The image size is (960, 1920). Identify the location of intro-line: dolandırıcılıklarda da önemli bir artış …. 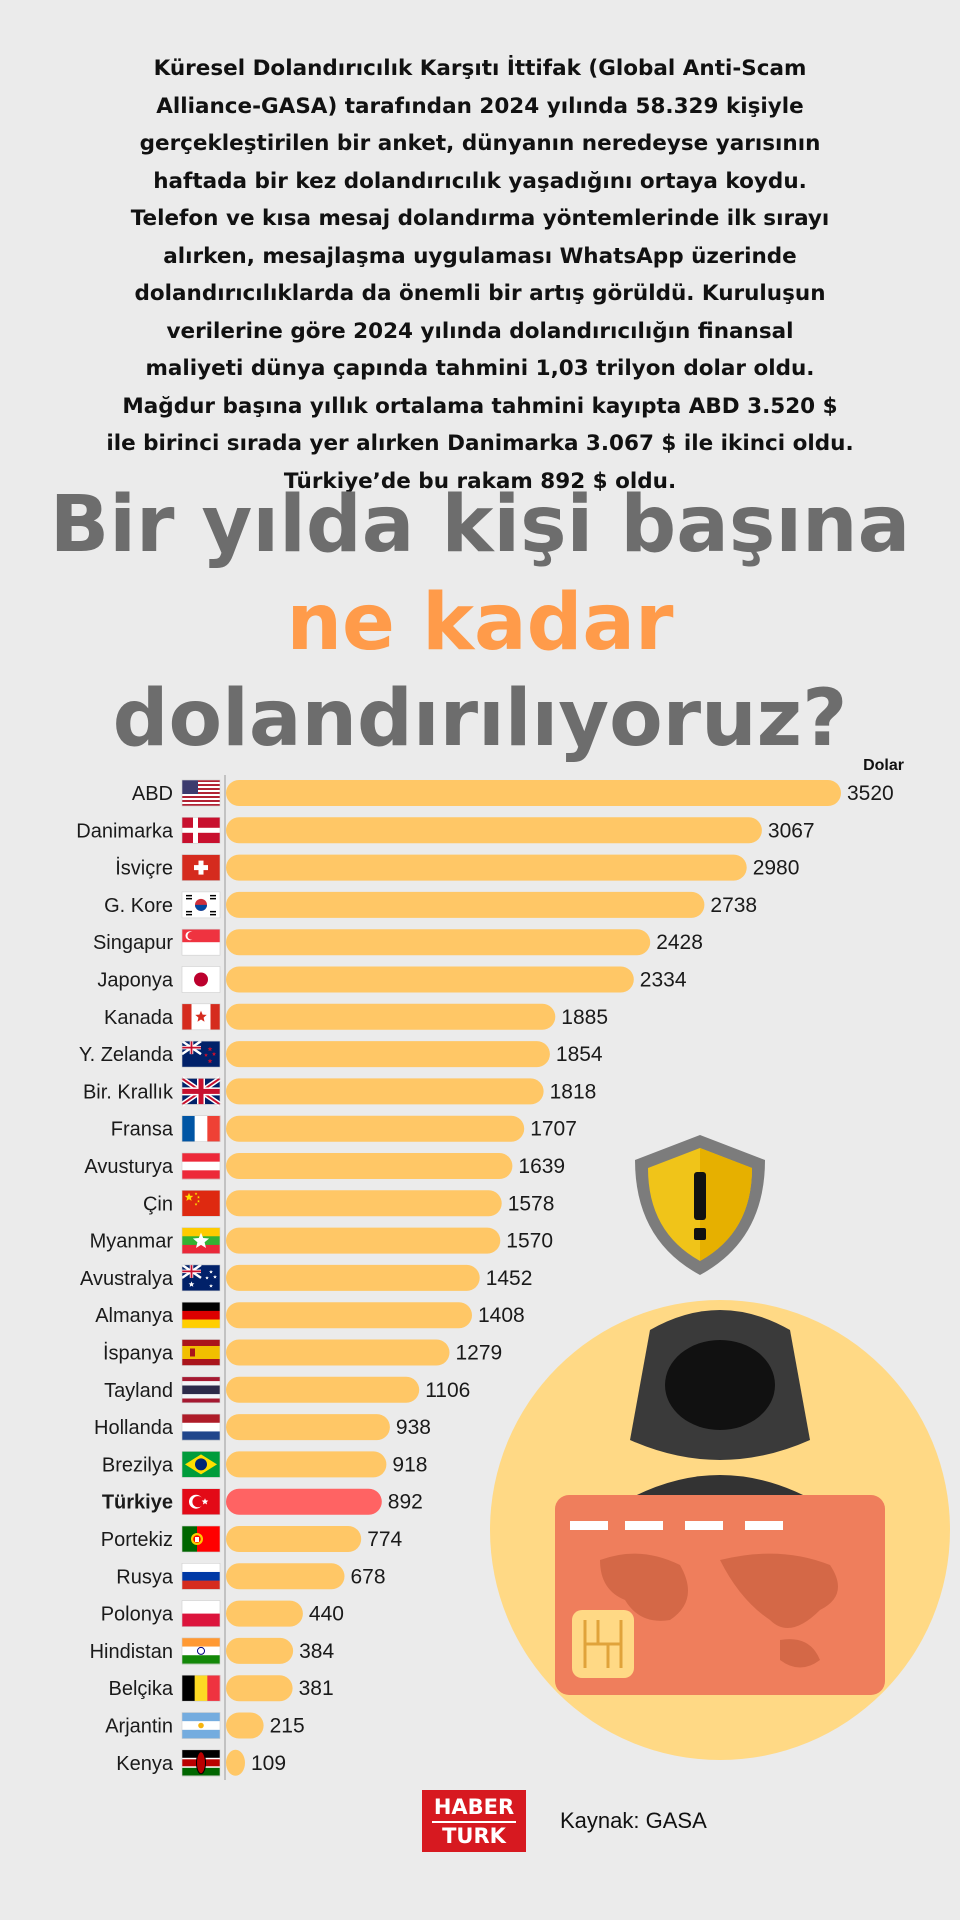
(480, 293).